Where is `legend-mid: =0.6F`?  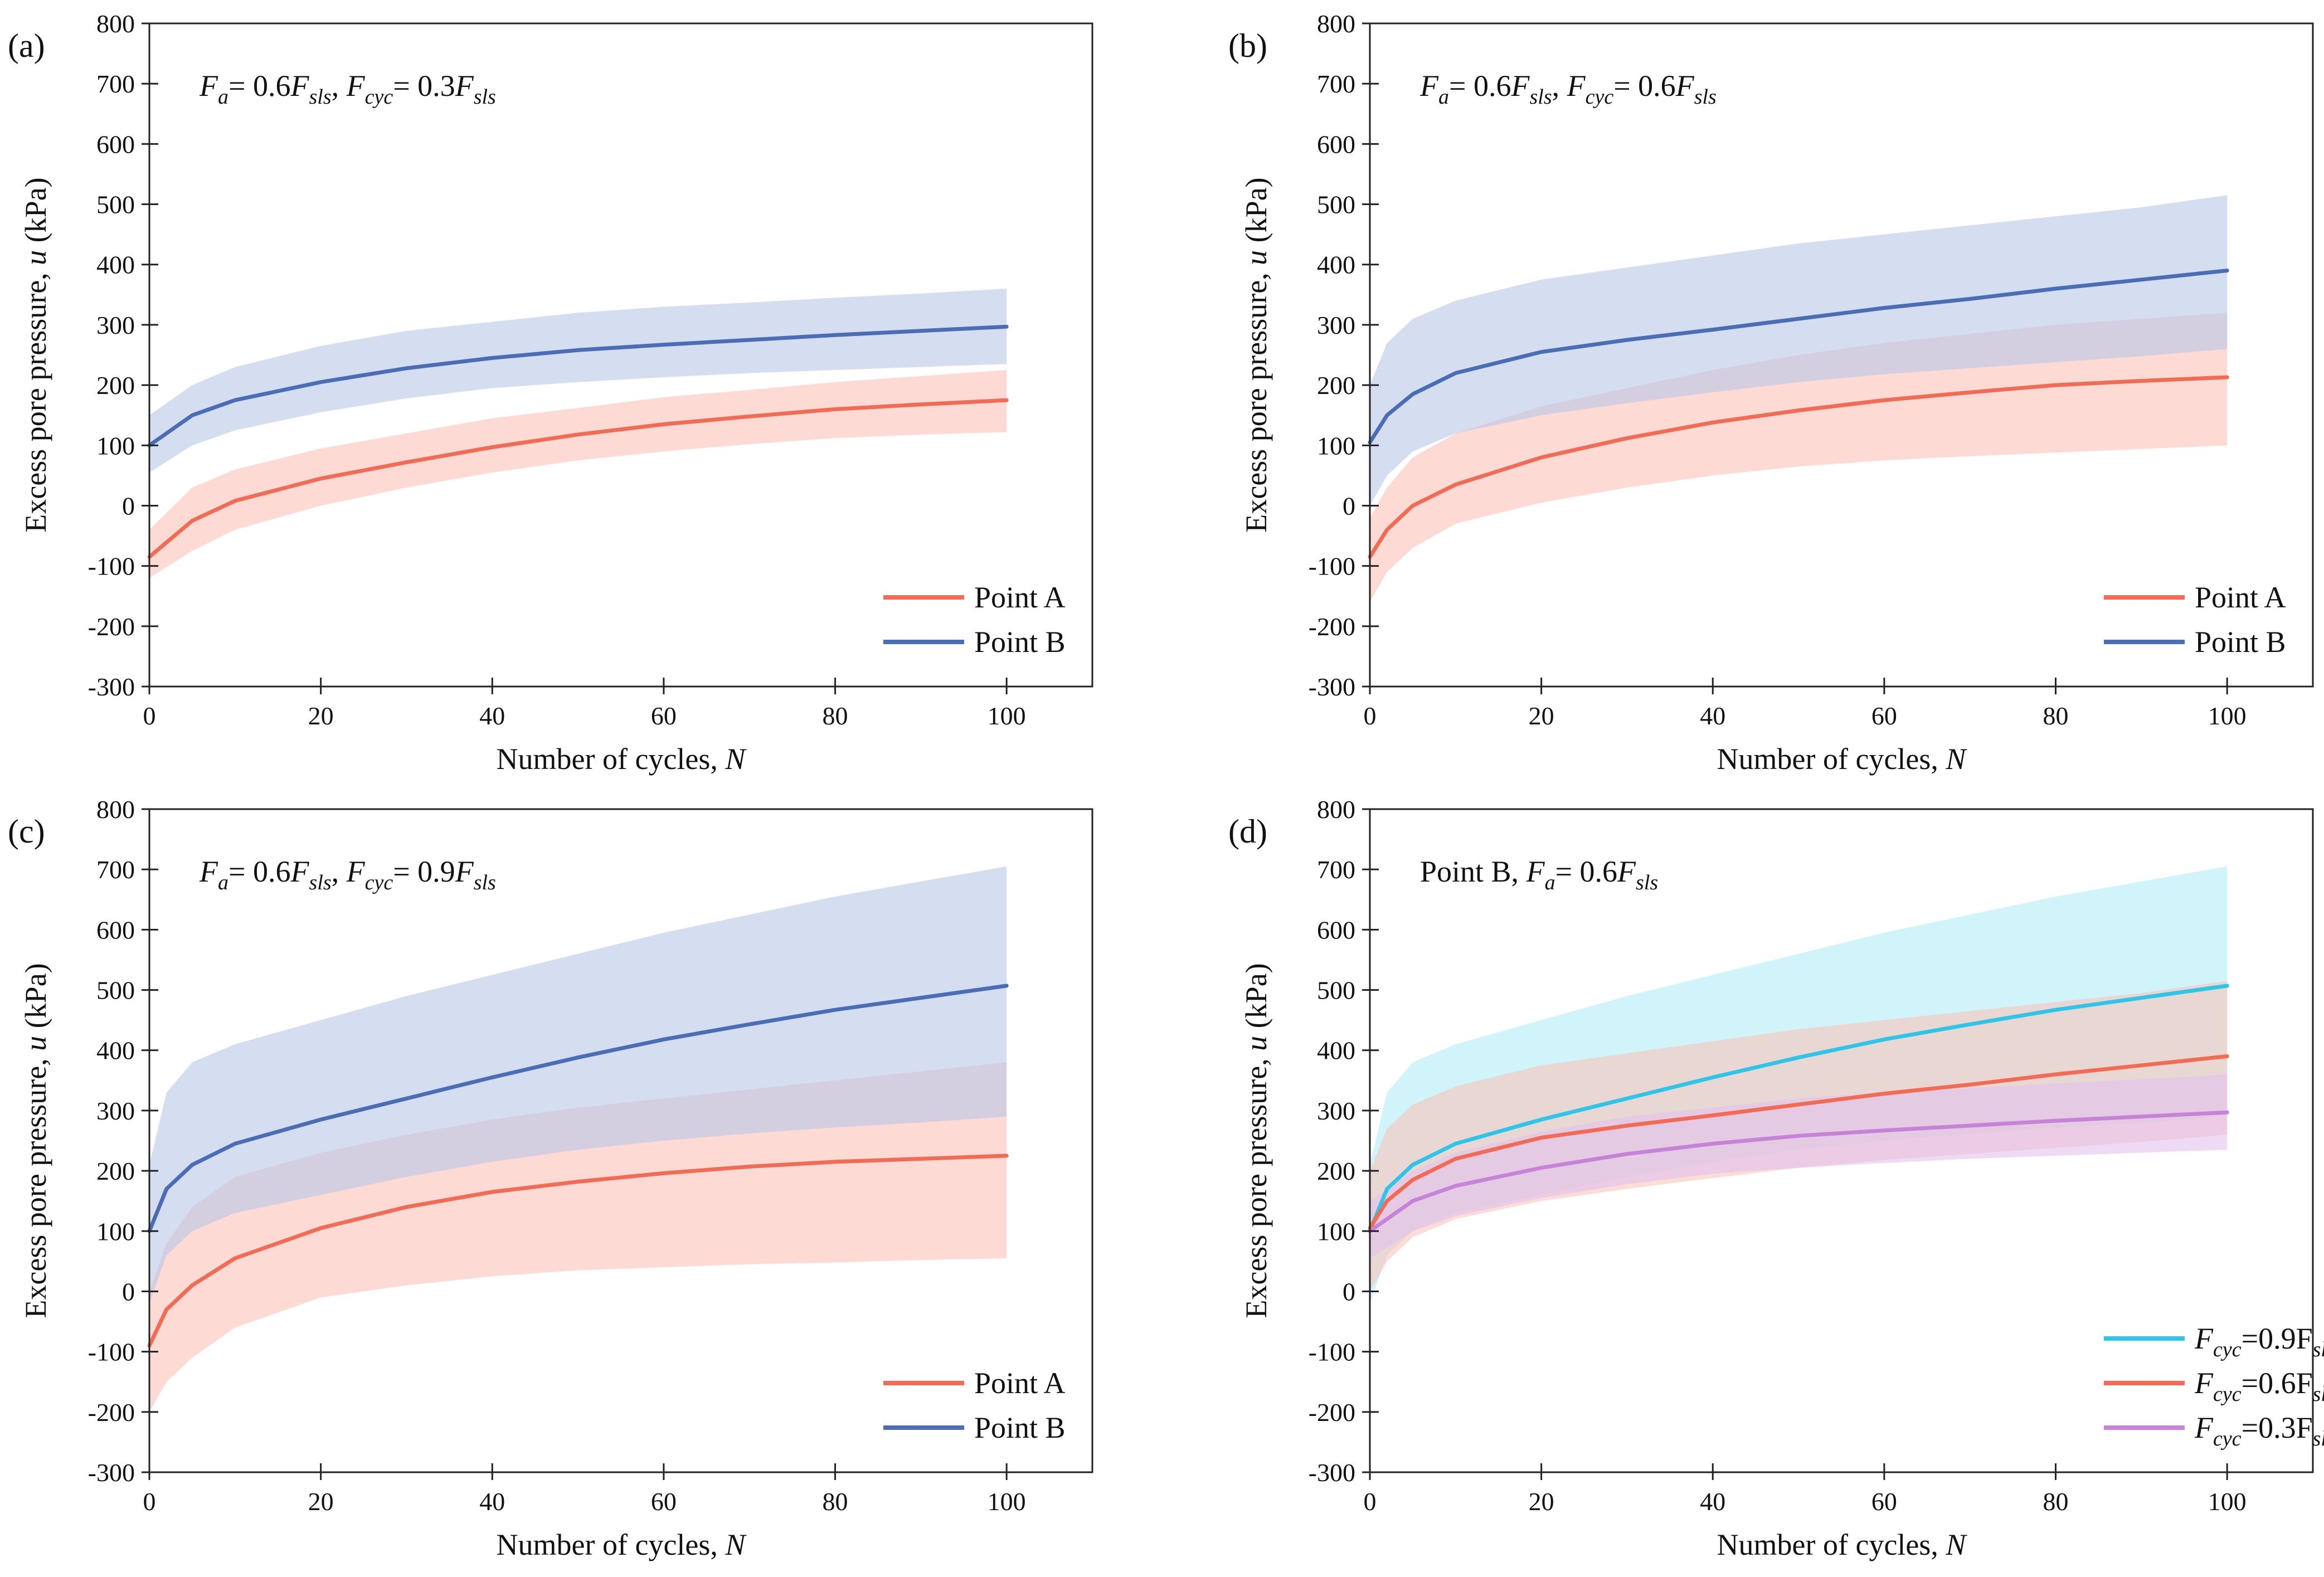 legend-mid: =0.6F is located at coordinates (2277, 1383).